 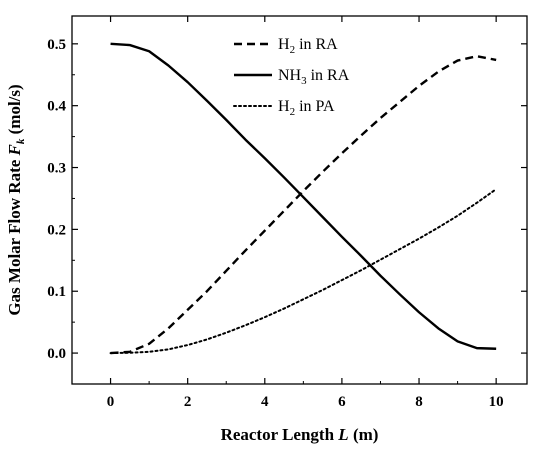 What do you see at coordinates (56, 230) in the screenshot?
I see `y-tick-label: 0.2` at bounding box center [56, 230].